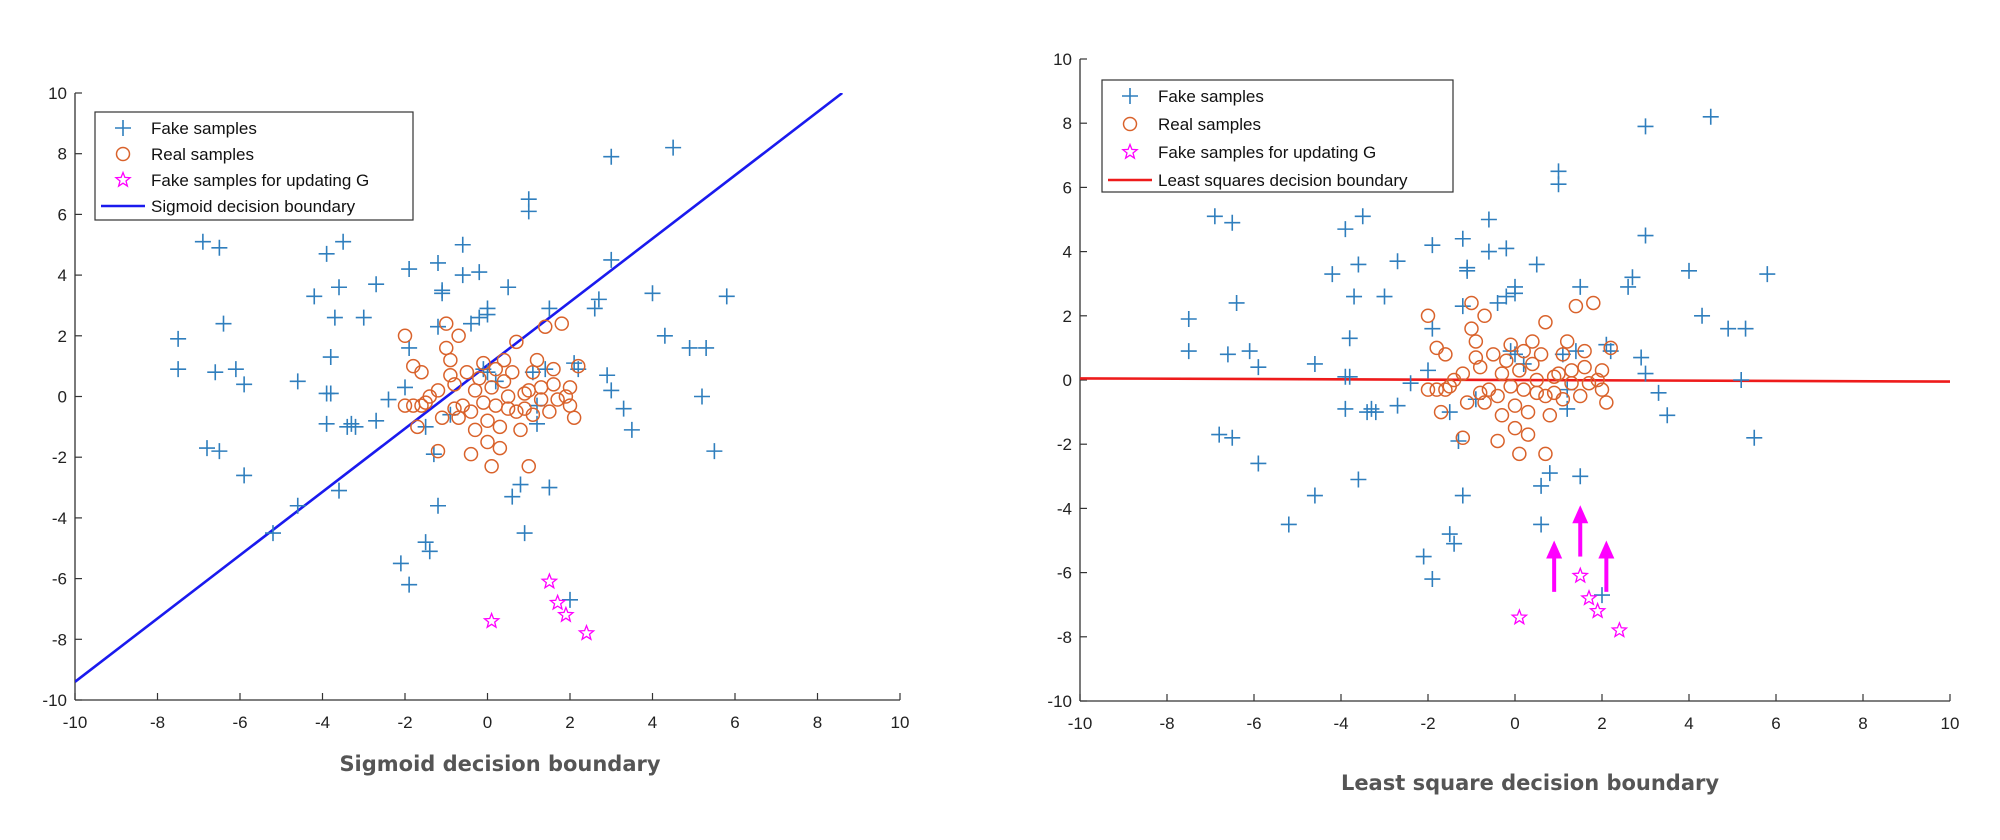  Describe the element at coordinates (900, 722) in the screenshot. I see `x-tick-label: 10` at that location.